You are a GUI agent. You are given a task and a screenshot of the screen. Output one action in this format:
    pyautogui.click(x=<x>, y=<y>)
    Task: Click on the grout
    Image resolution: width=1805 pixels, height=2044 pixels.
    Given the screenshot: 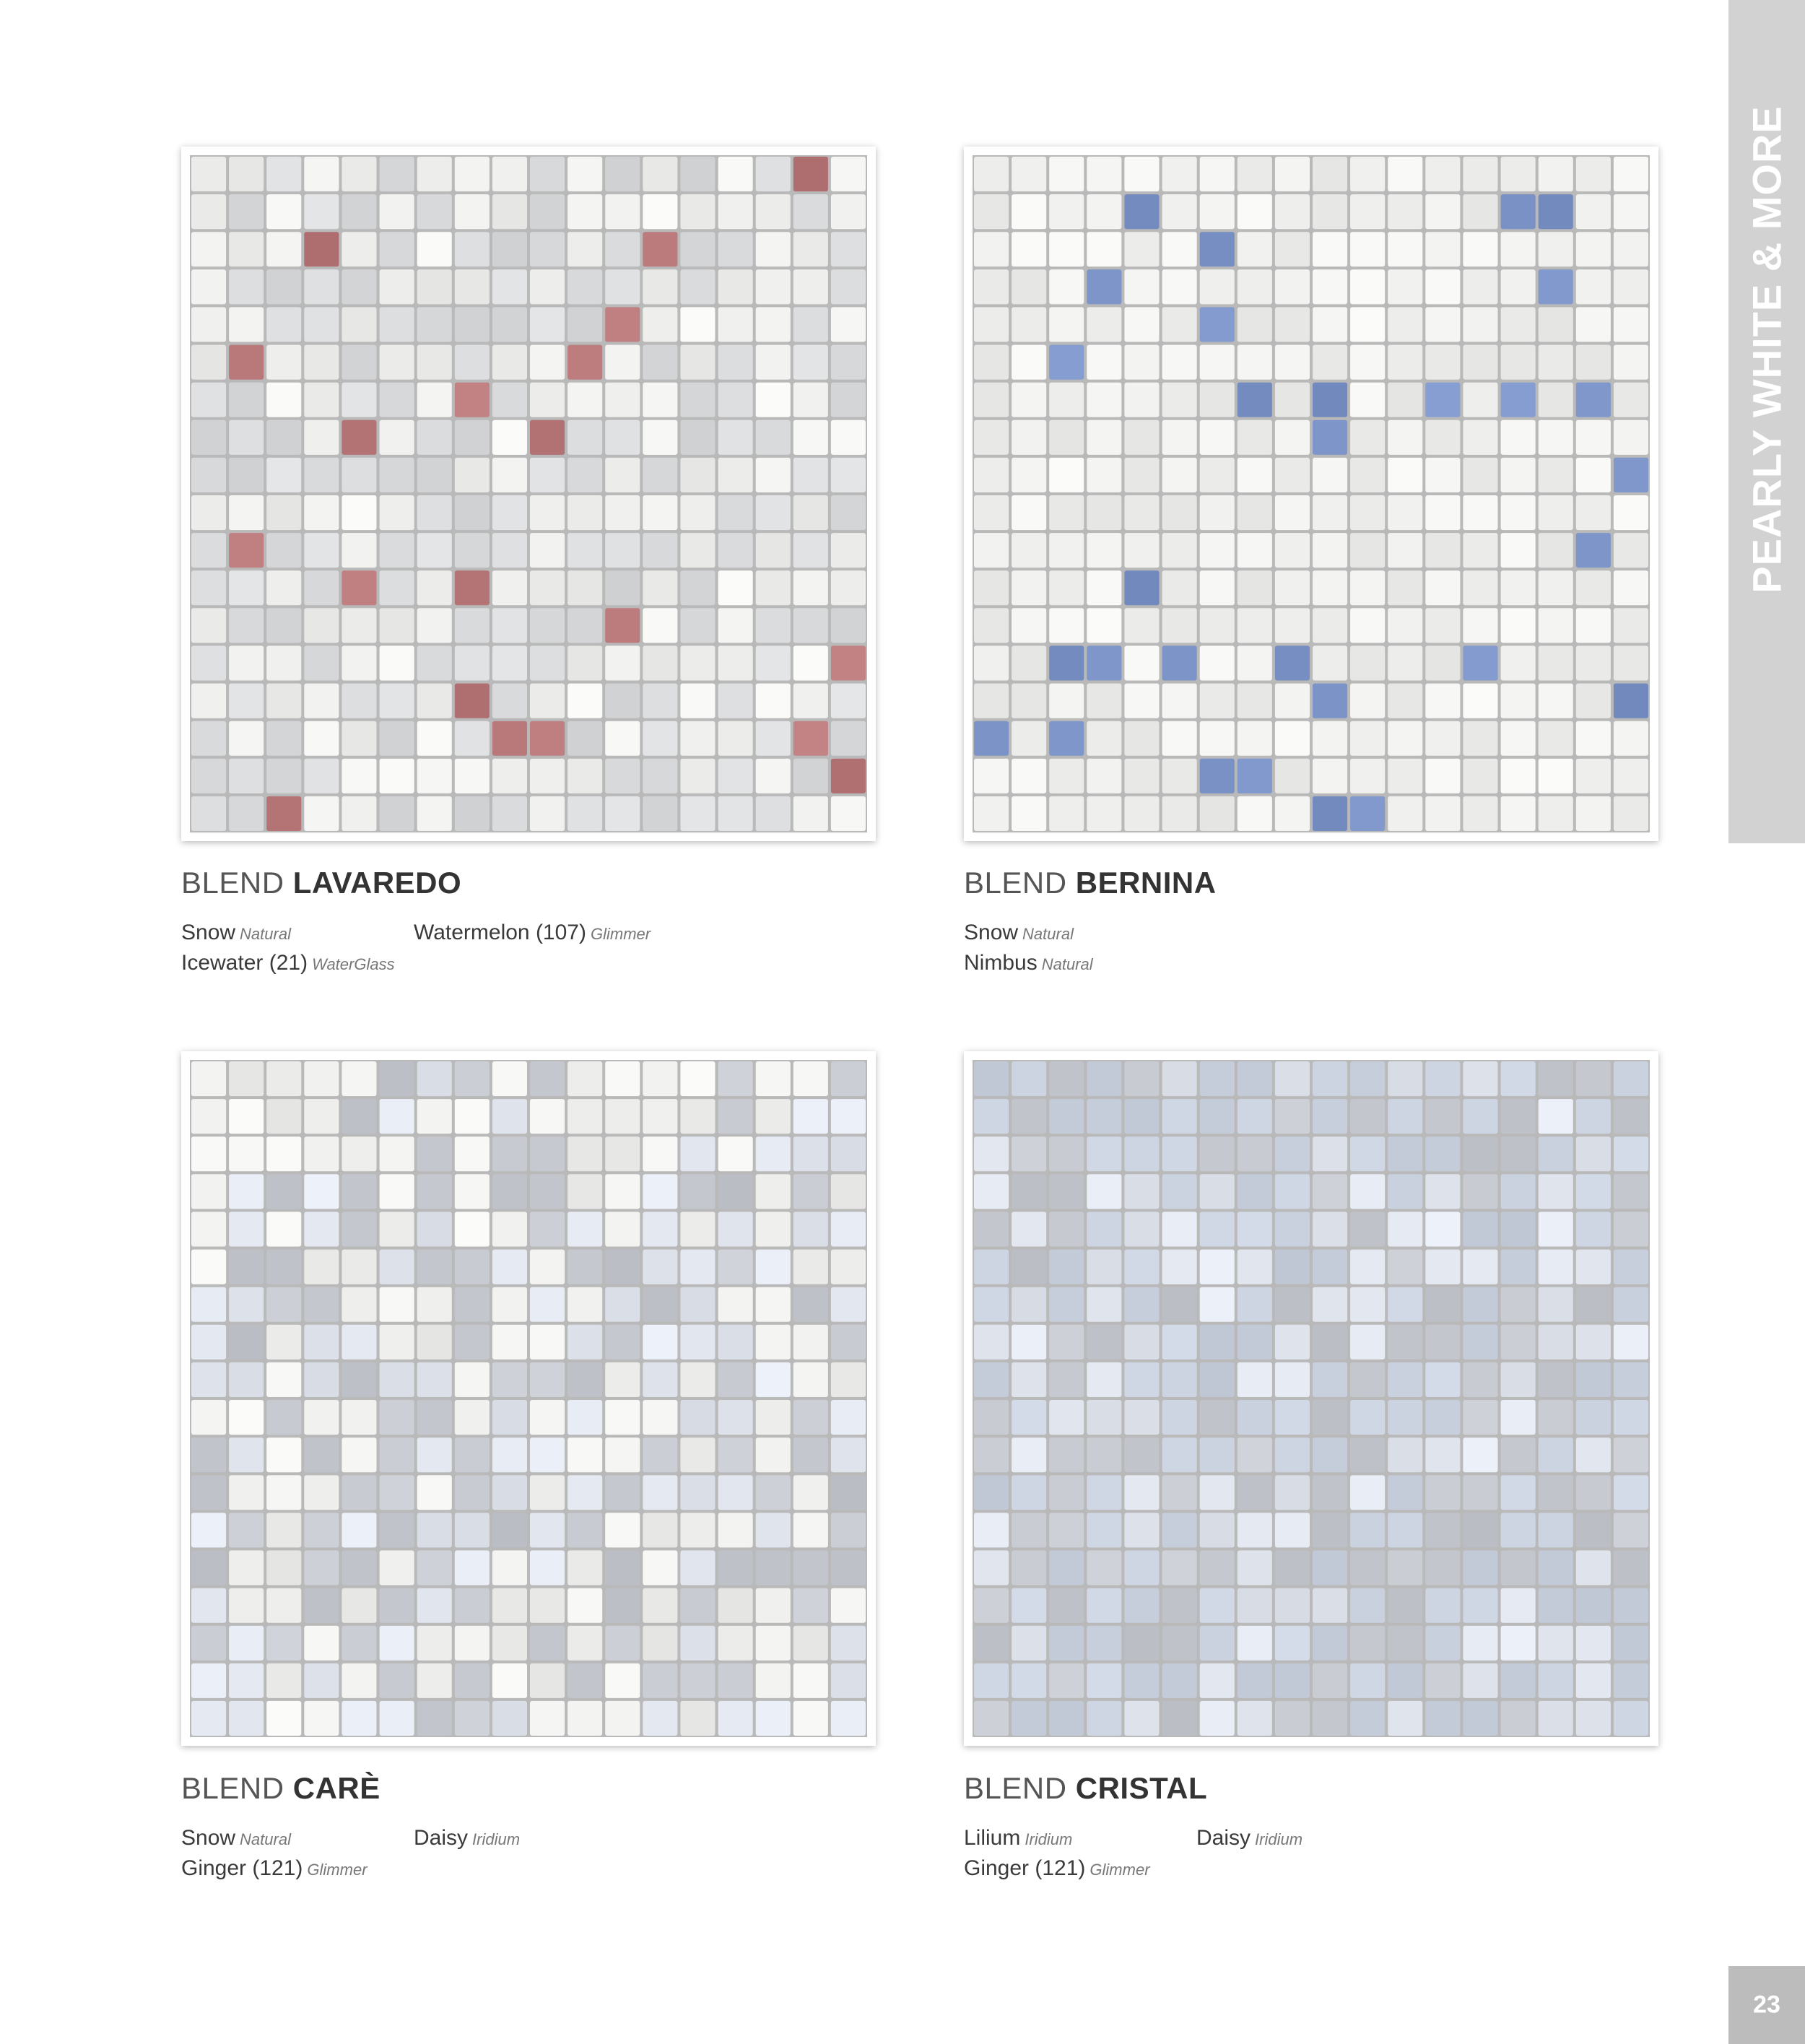 What is the action you would take?
    pyautogui.click(x=1311, y=493)
    